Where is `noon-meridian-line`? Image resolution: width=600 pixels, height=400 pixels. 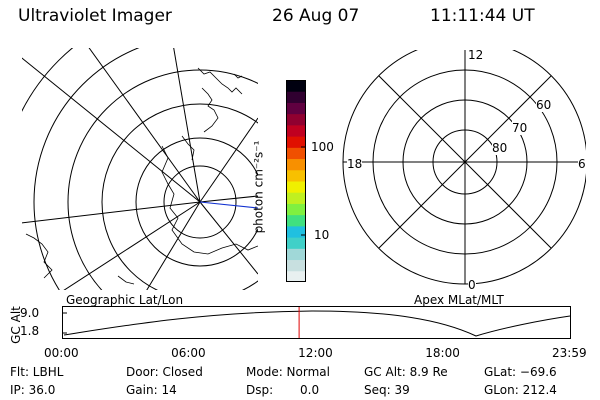 noon-meridian-line is located at coordinates (228, 205).